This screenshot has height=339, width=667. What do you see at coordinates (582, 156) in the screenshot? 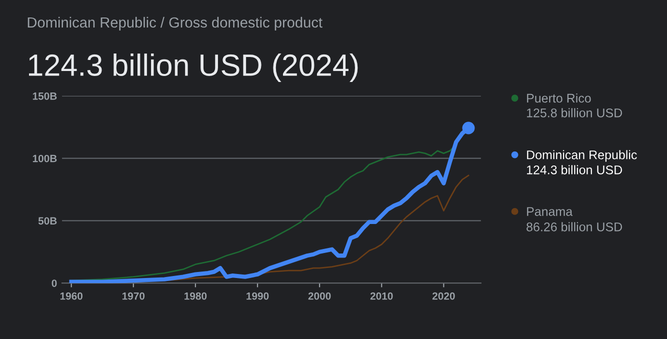
I see `legend-label: Dominican Republic` at bounding box center [582, 156].